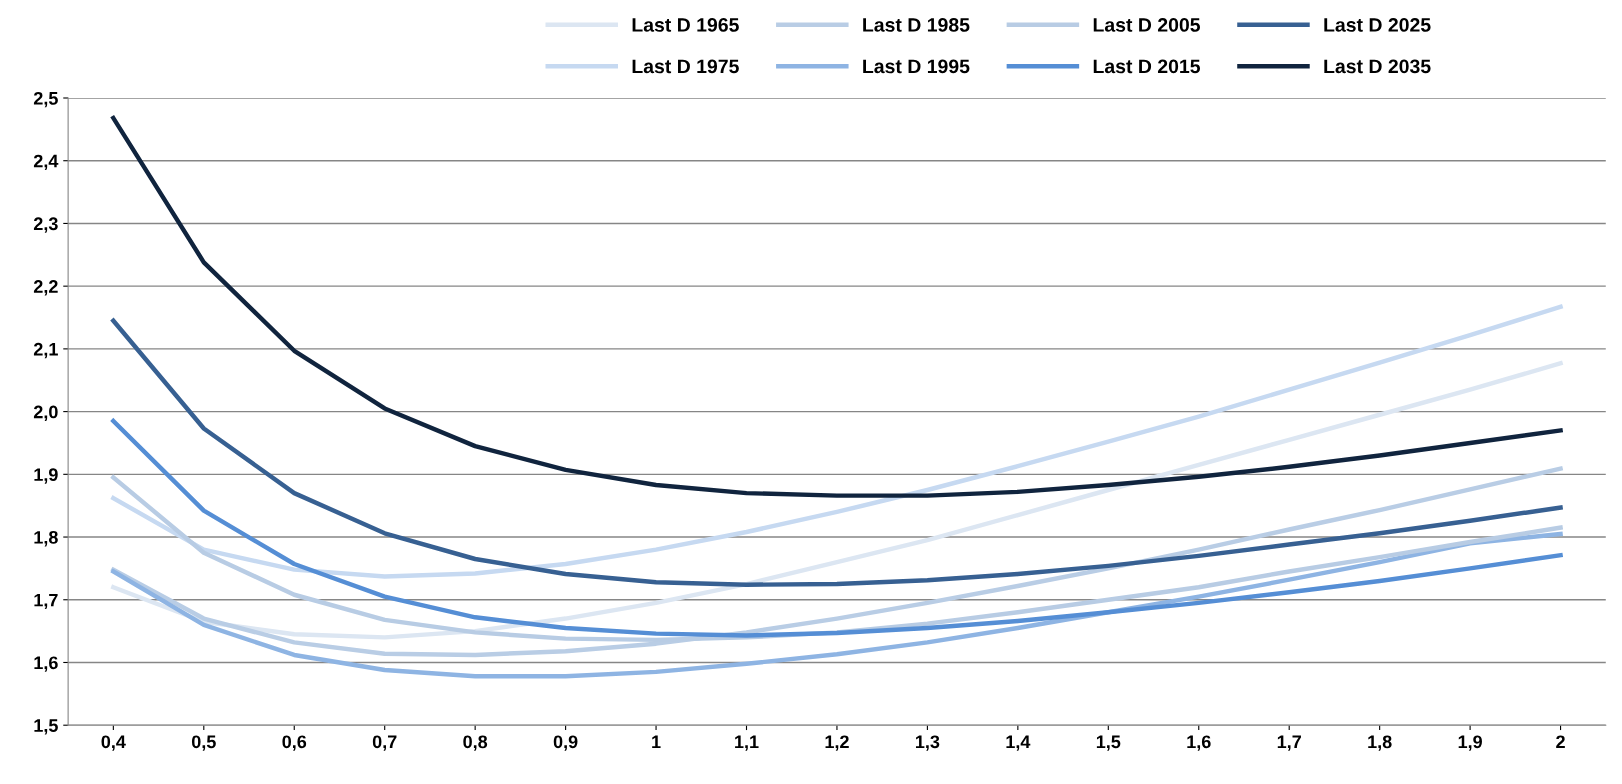 This screenshot has width=1622, height=784. What do you see at coordinates (1147, 66) in the screenshot?
I see `legend-label: Last D 2015` at bounding box center [1147, 66].